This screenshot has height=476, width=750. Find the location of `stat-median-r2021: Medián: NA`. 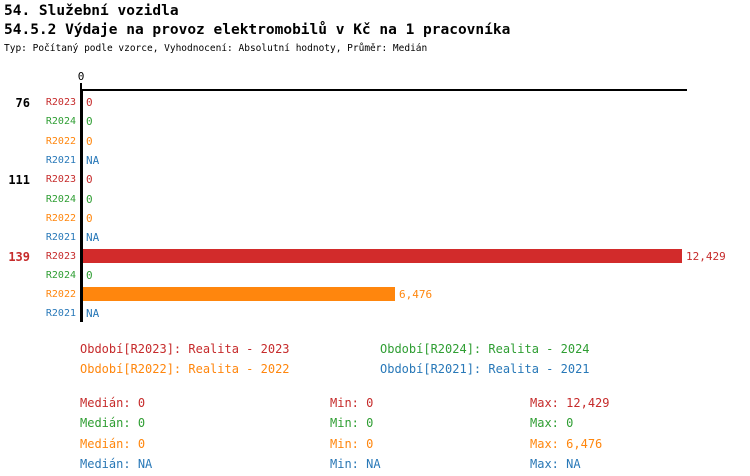

stat-median-r2021: Medián: NA is located at coordinates (116, 464).